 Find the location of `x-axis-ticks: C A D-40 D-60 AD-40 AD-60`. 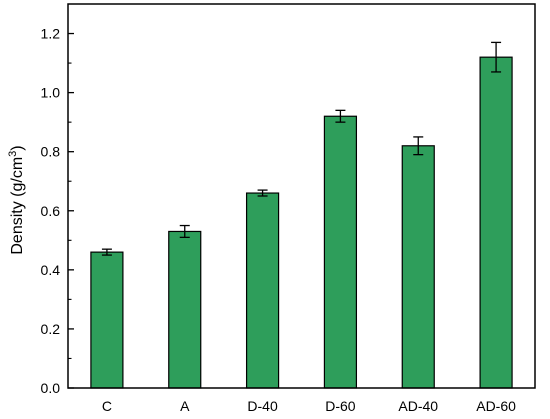

x-axis-ticks: C A D-40 D-60 AD-40 AD-60 is located at coordinates (309, 398).